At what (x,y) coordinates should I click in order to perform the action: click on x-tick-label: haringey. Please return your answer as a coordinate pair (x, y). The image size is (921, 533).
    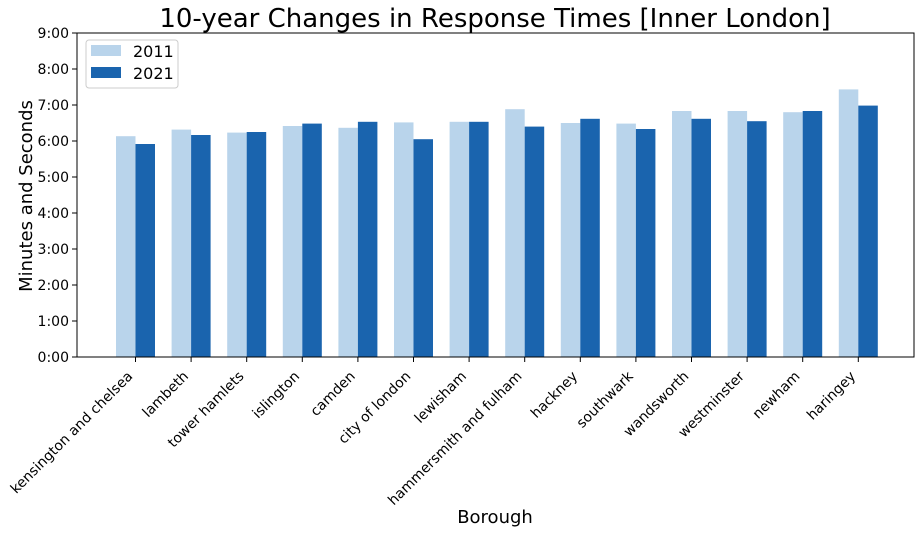
    Looking at the image, I should click on (831, 396).